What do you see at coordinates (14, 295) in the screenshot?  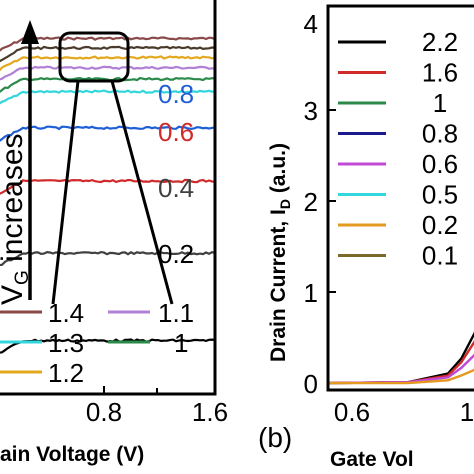 I see `vg-arrow-label-v: V` at bounding box center [14, 295].